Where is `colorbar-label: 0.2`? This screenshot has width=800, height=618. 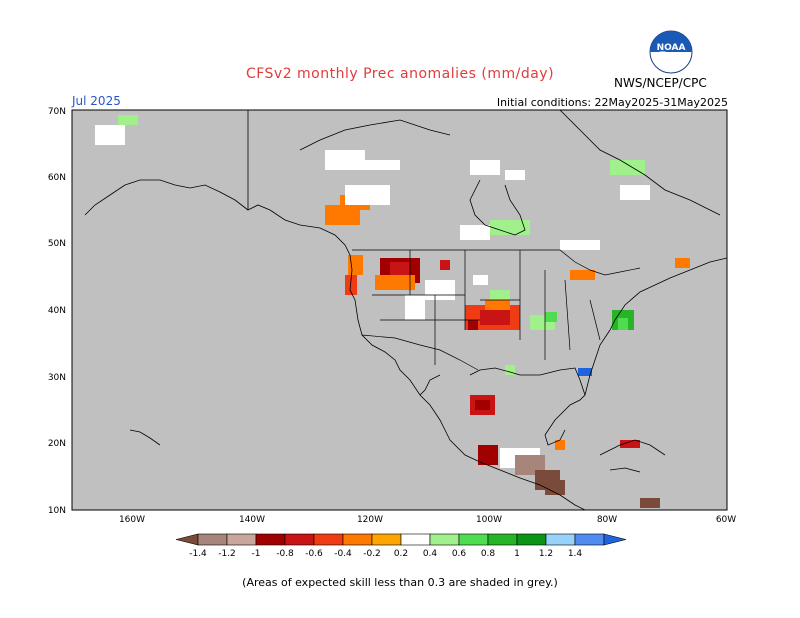 colorbar-label: 0.2 is located at coordinates (401, 554).